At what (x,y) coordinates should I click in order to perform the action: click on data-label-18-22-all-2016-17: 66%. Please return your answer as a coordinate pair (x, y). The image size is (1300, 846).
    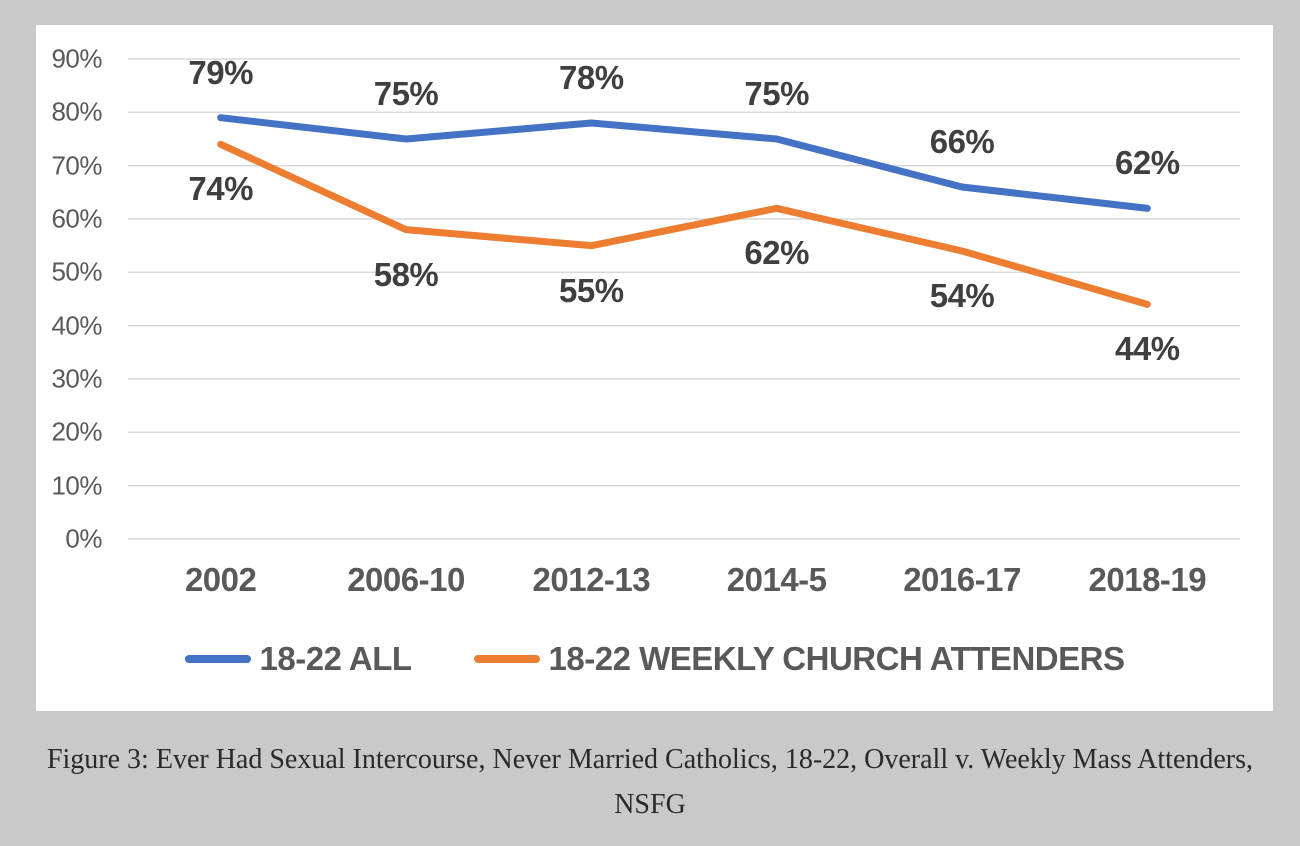
    Looking at the image, I should click on (962, 141).